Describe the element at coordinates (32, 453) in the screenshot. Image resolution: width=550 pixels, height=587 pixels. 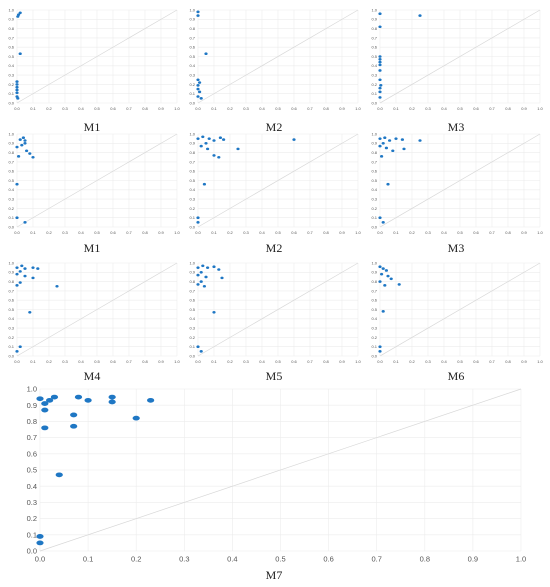
I see `y-tick-label: 0.6` at that location.